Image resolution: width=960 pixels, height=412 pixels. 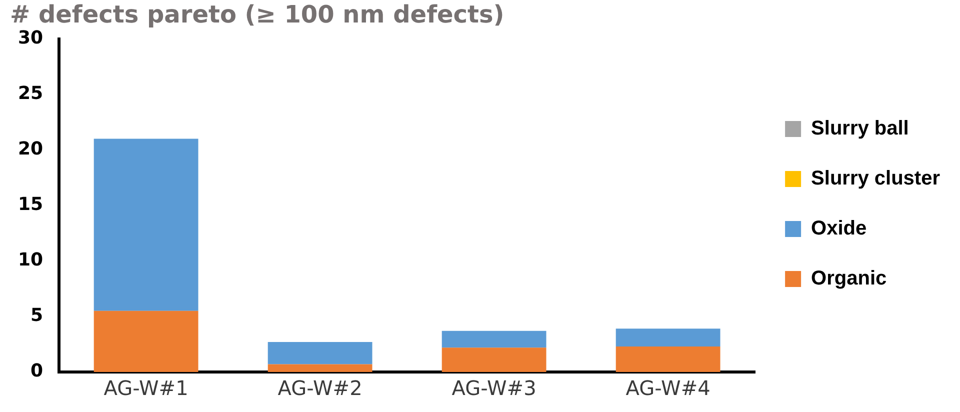 What do you see at coordinates (875, 179) in the screenshot?
I see `legend-label: Slurry cluster` at bounding box center [875, 179].